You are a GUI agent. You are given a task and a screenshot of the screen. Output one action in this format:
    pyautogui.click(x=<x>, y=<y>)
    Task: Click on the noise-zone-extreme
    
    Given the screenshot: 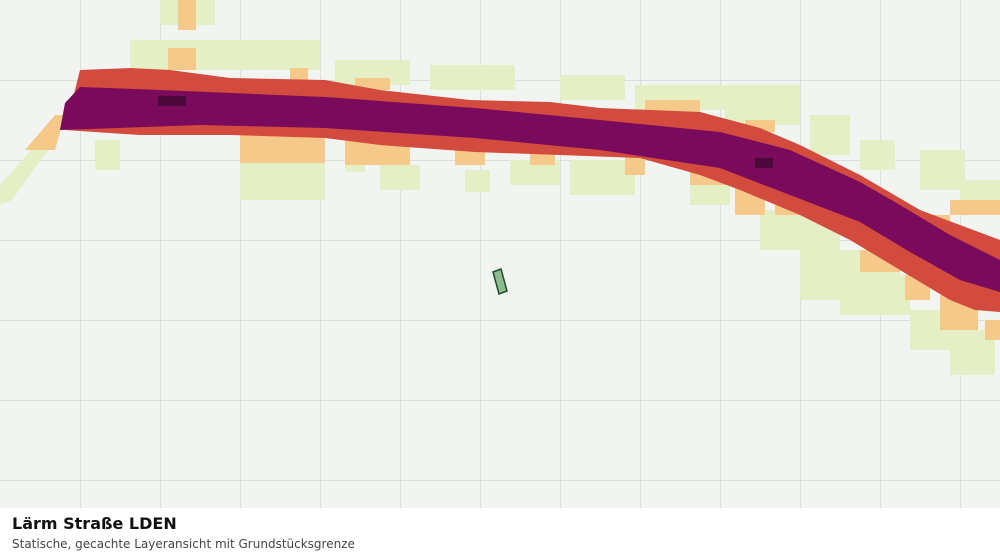 What is the action you would take?
    pyautogui.click(x=465, y=132)
    